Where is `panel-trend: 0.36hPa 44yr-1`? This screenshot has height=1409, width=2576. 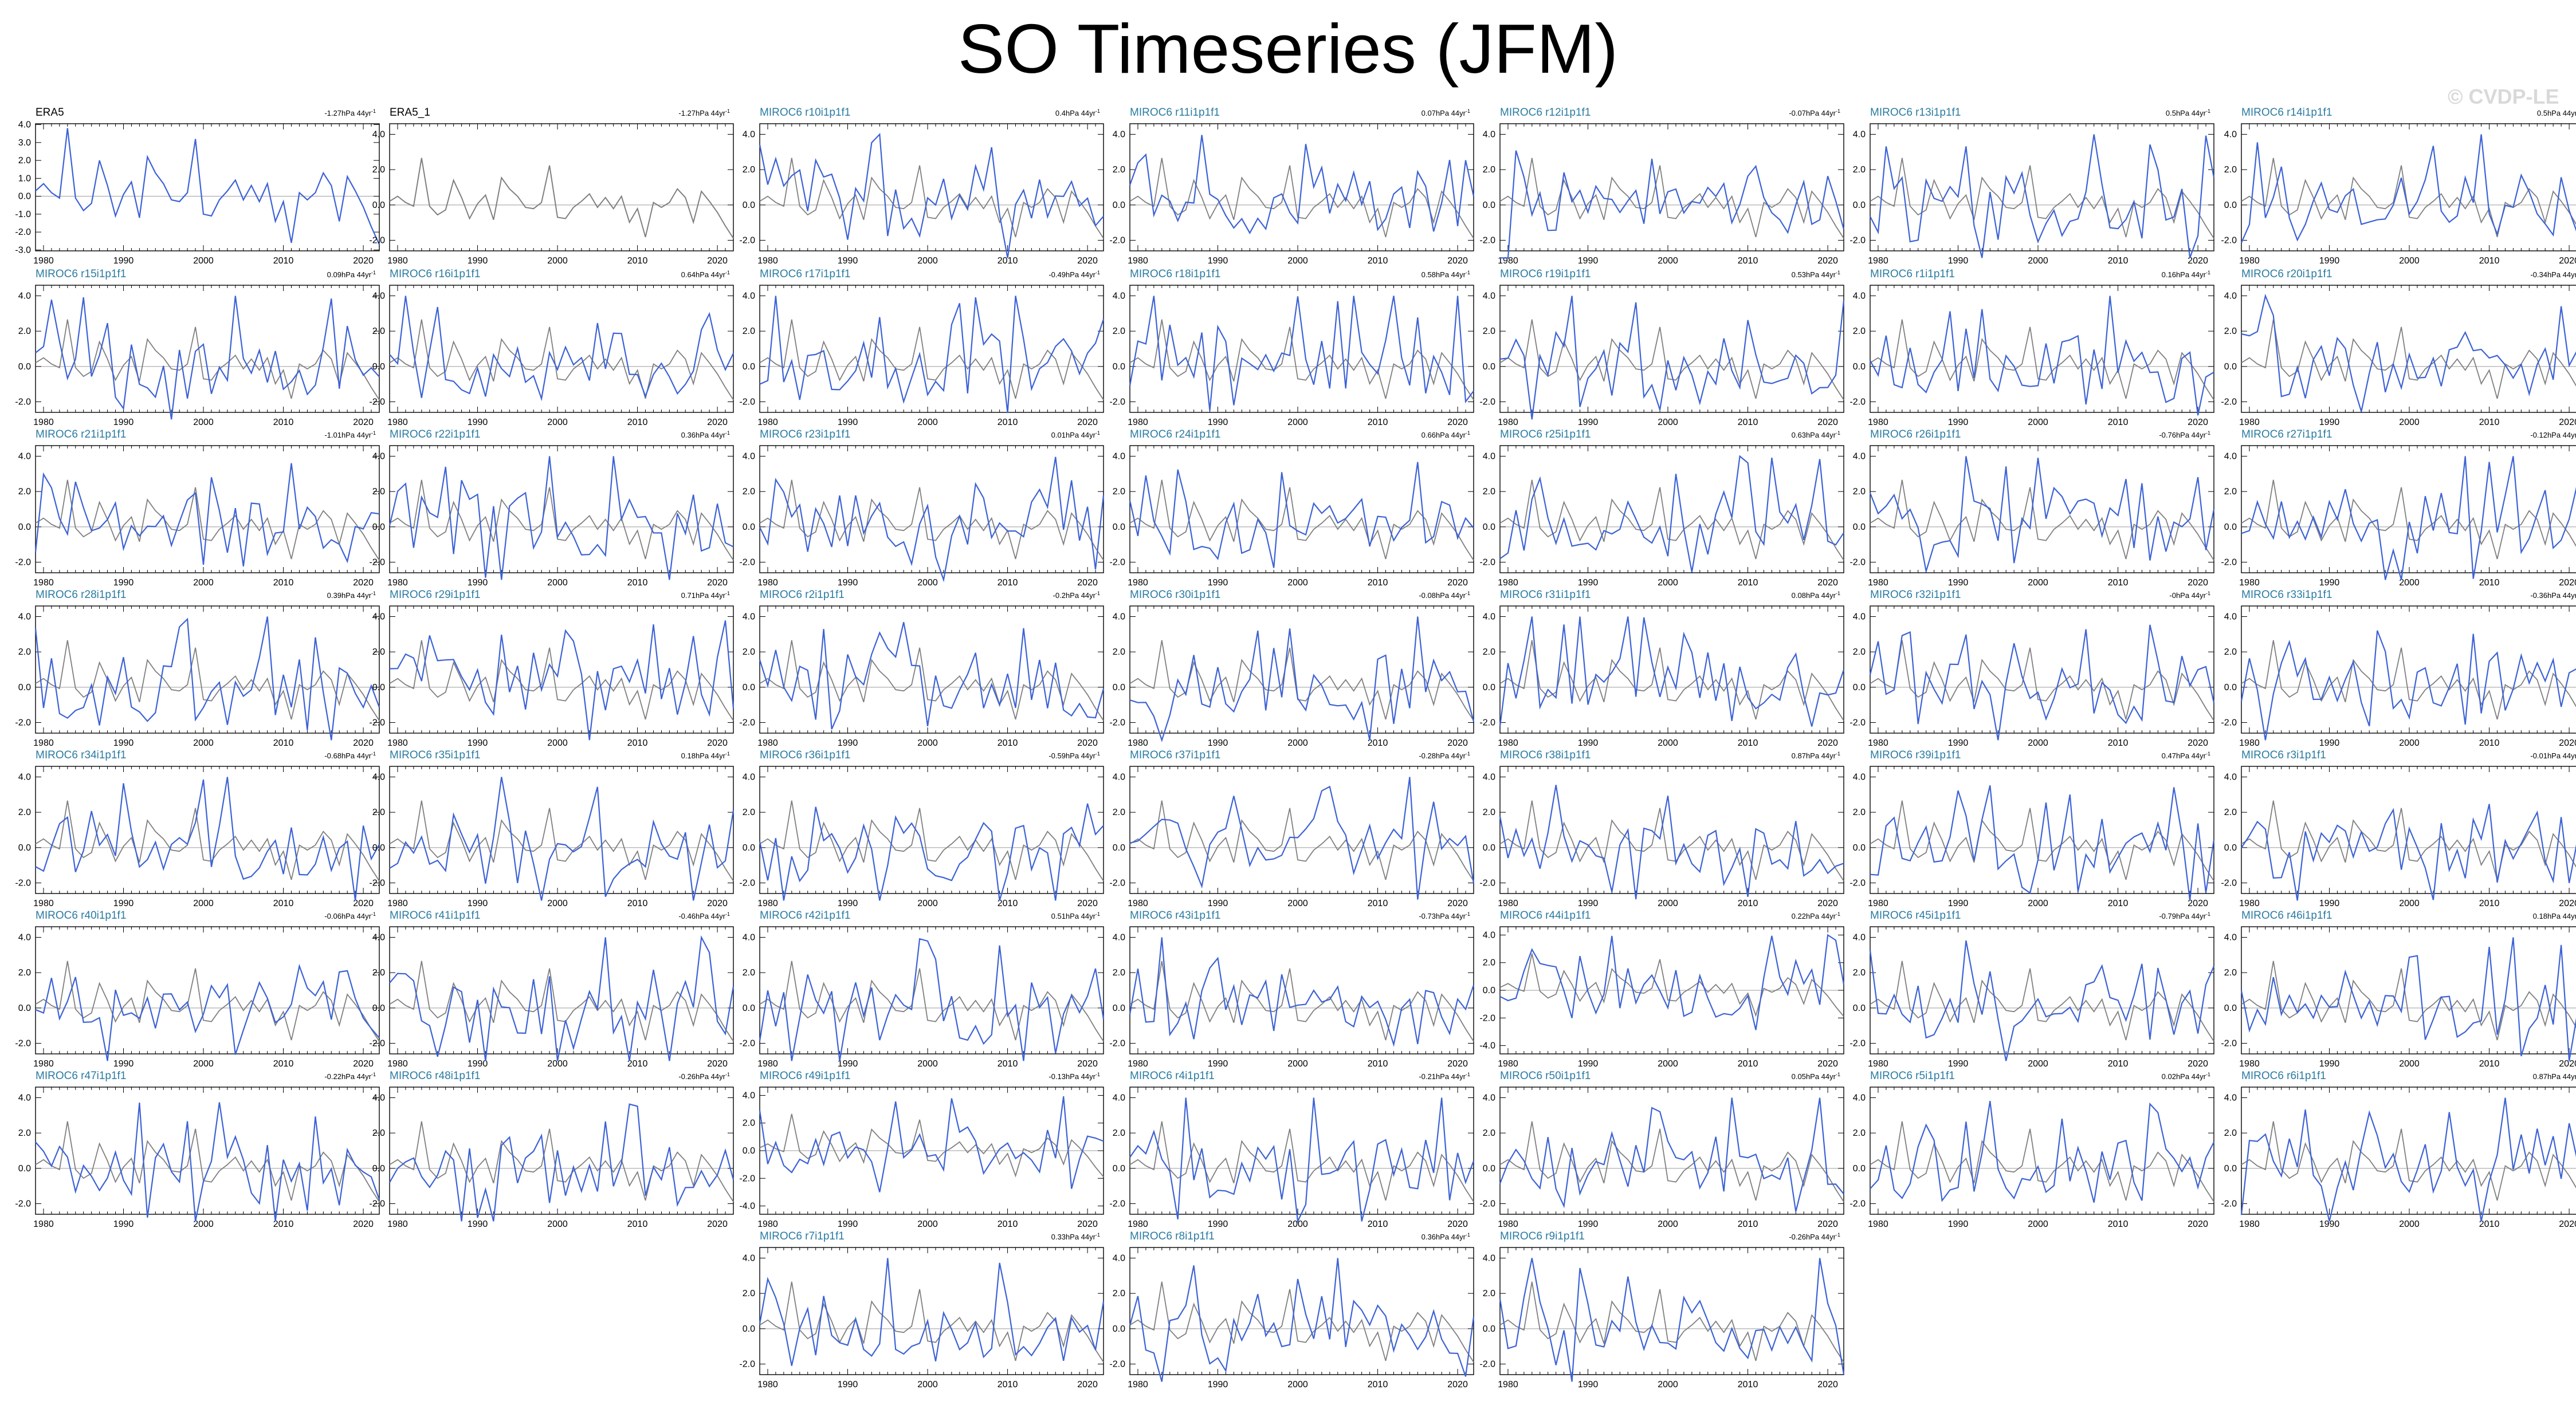 panel-trend: 0.36hPa 44yr-1 is located at coordinates (1445, 1237).